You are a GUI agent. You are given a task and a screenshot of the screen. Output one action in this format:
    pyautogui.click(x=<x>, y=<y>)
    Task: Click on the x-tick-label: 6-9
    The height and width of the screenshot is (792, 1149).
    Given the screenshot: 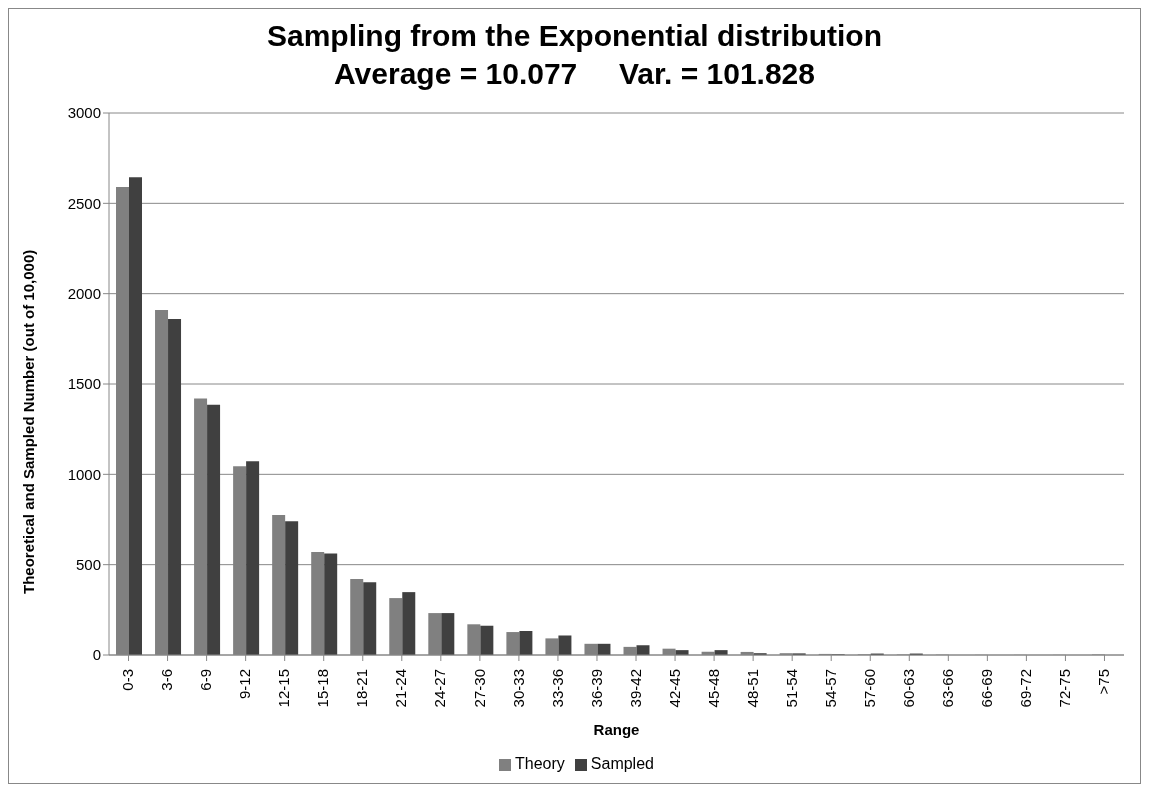 What is the action you would take?
    pyautogui.click(x=206, y=680)
    